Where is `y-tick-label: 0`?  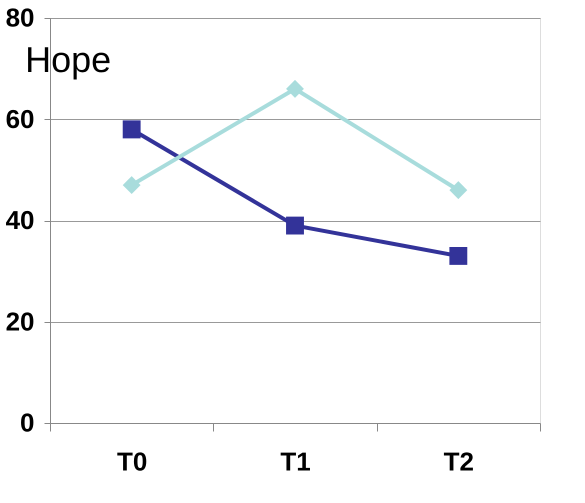 y-tick-label: 0 is located at coordinates (27, 423).